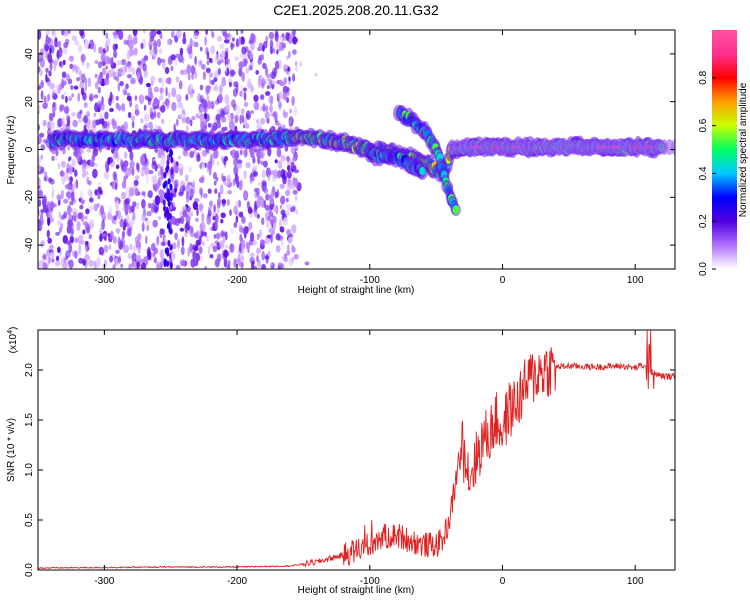 The image size is (750, 600). I want to click on spectrogram-x-label: Height of straight line (km), so click(356, 290).